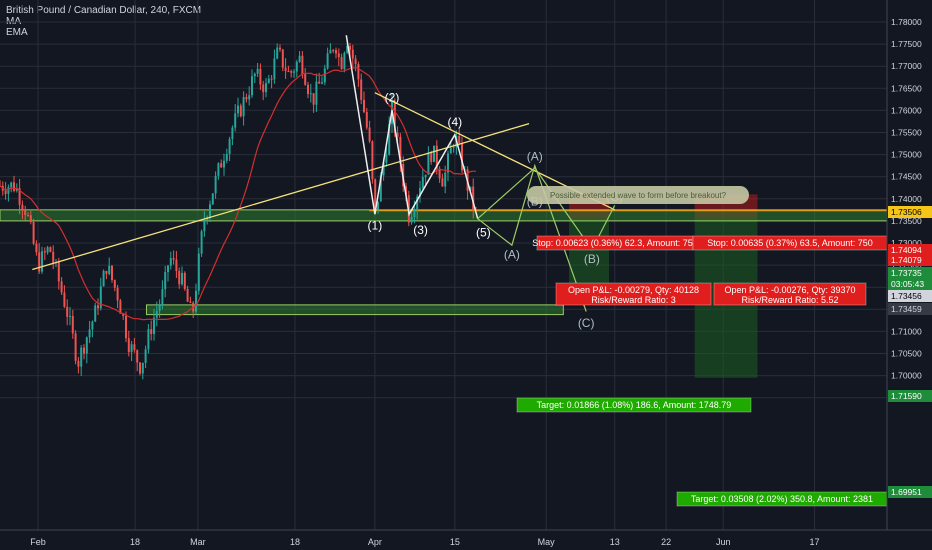 The image size is (932, 550). Describe the element at coordinates (790, 243) in the screenshot. I see `stop-label-2: Stop: 0.00635 (0.37%) 63.5, Amount: 750` at that location.